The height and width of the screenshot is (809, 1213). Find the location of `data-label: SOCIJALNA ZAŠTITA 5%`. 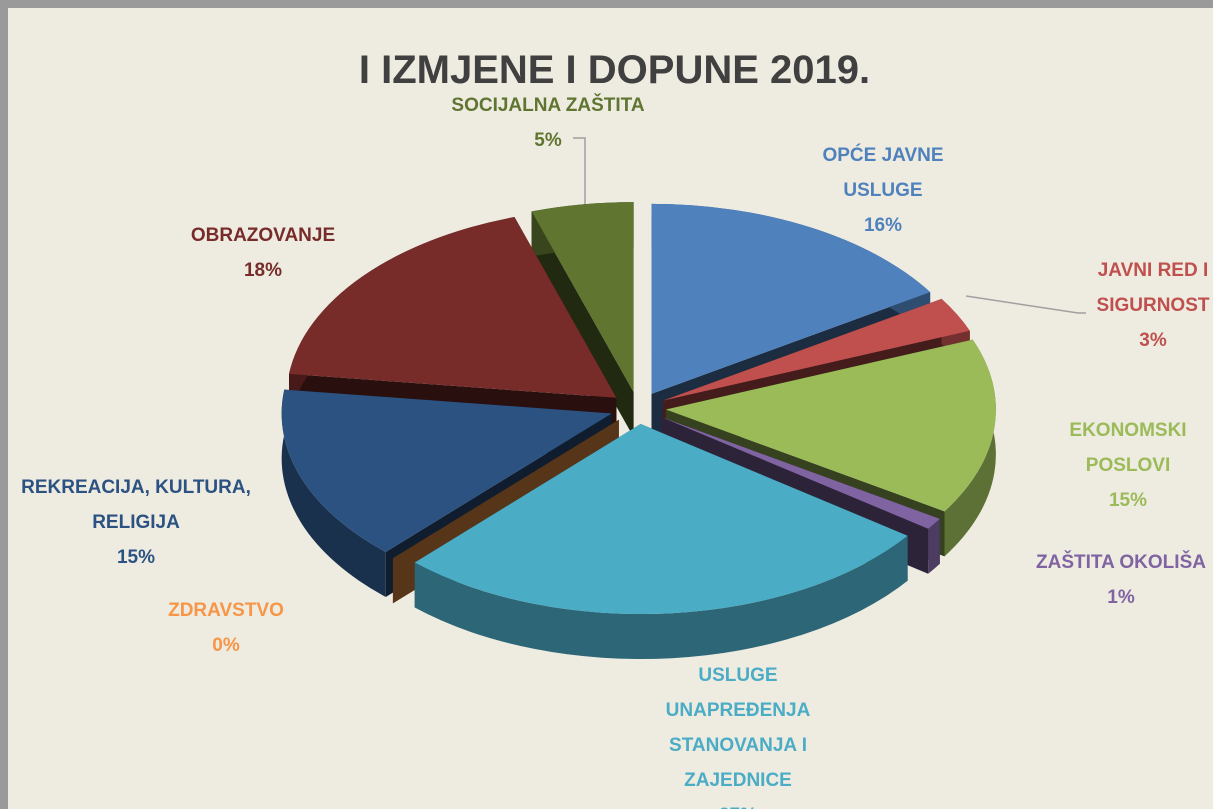

data-label: SOCIJALNA ZAŠTITA 5% is located at coordinates (548, 123).